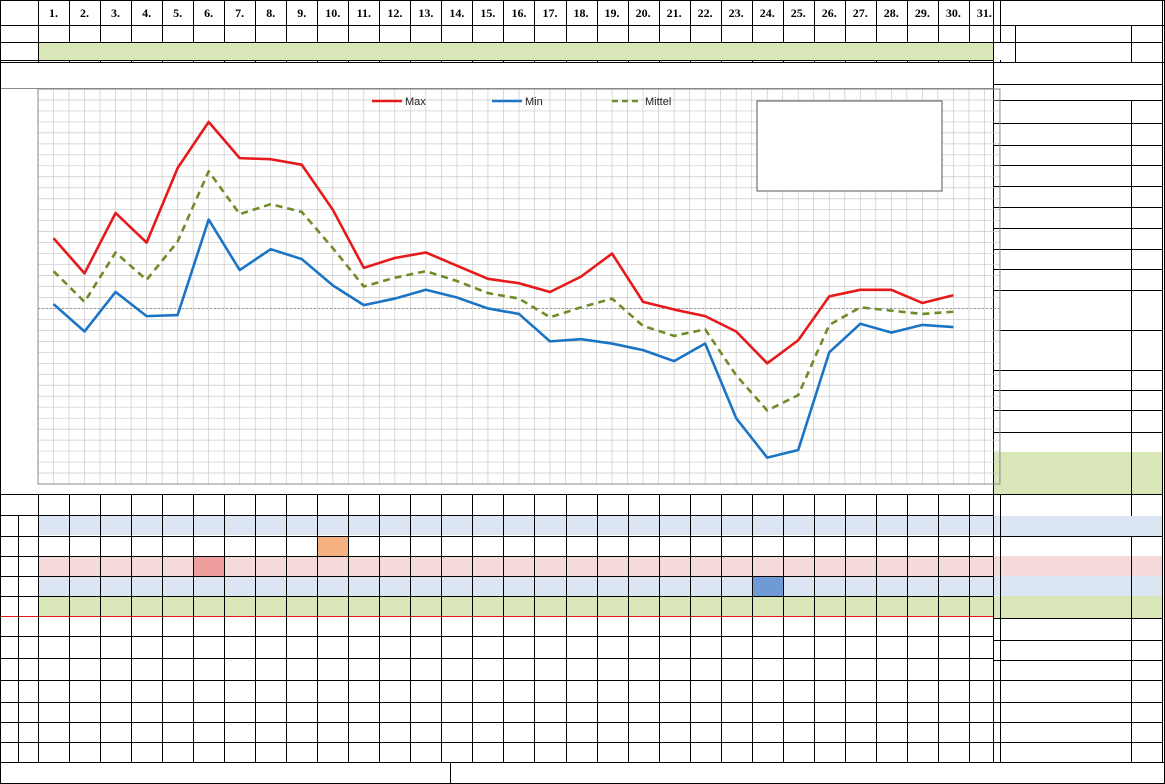 Image resolution: width=1165 pixels, height=784 pixels. Describe the element at coordinates (550, 12) in the screenshot. I see `day-header: 17.` at that location.